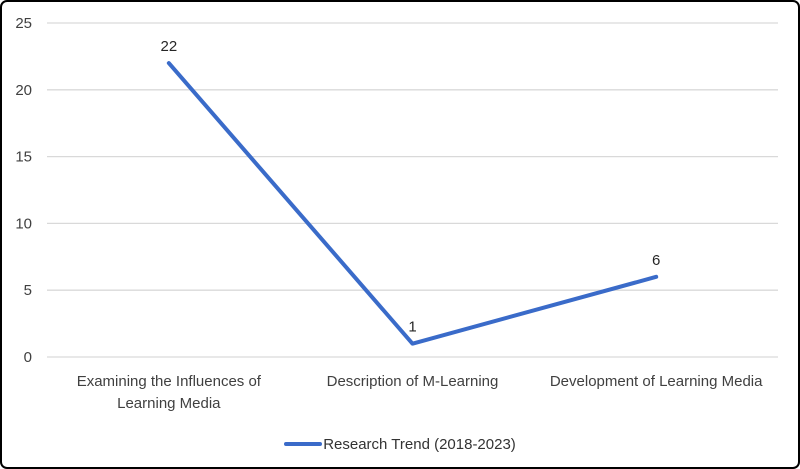 Image resolution: width=800 pixels, height=469 pixels. I want to click on x-category-label: Description of M-Learning, so click(413, 381).